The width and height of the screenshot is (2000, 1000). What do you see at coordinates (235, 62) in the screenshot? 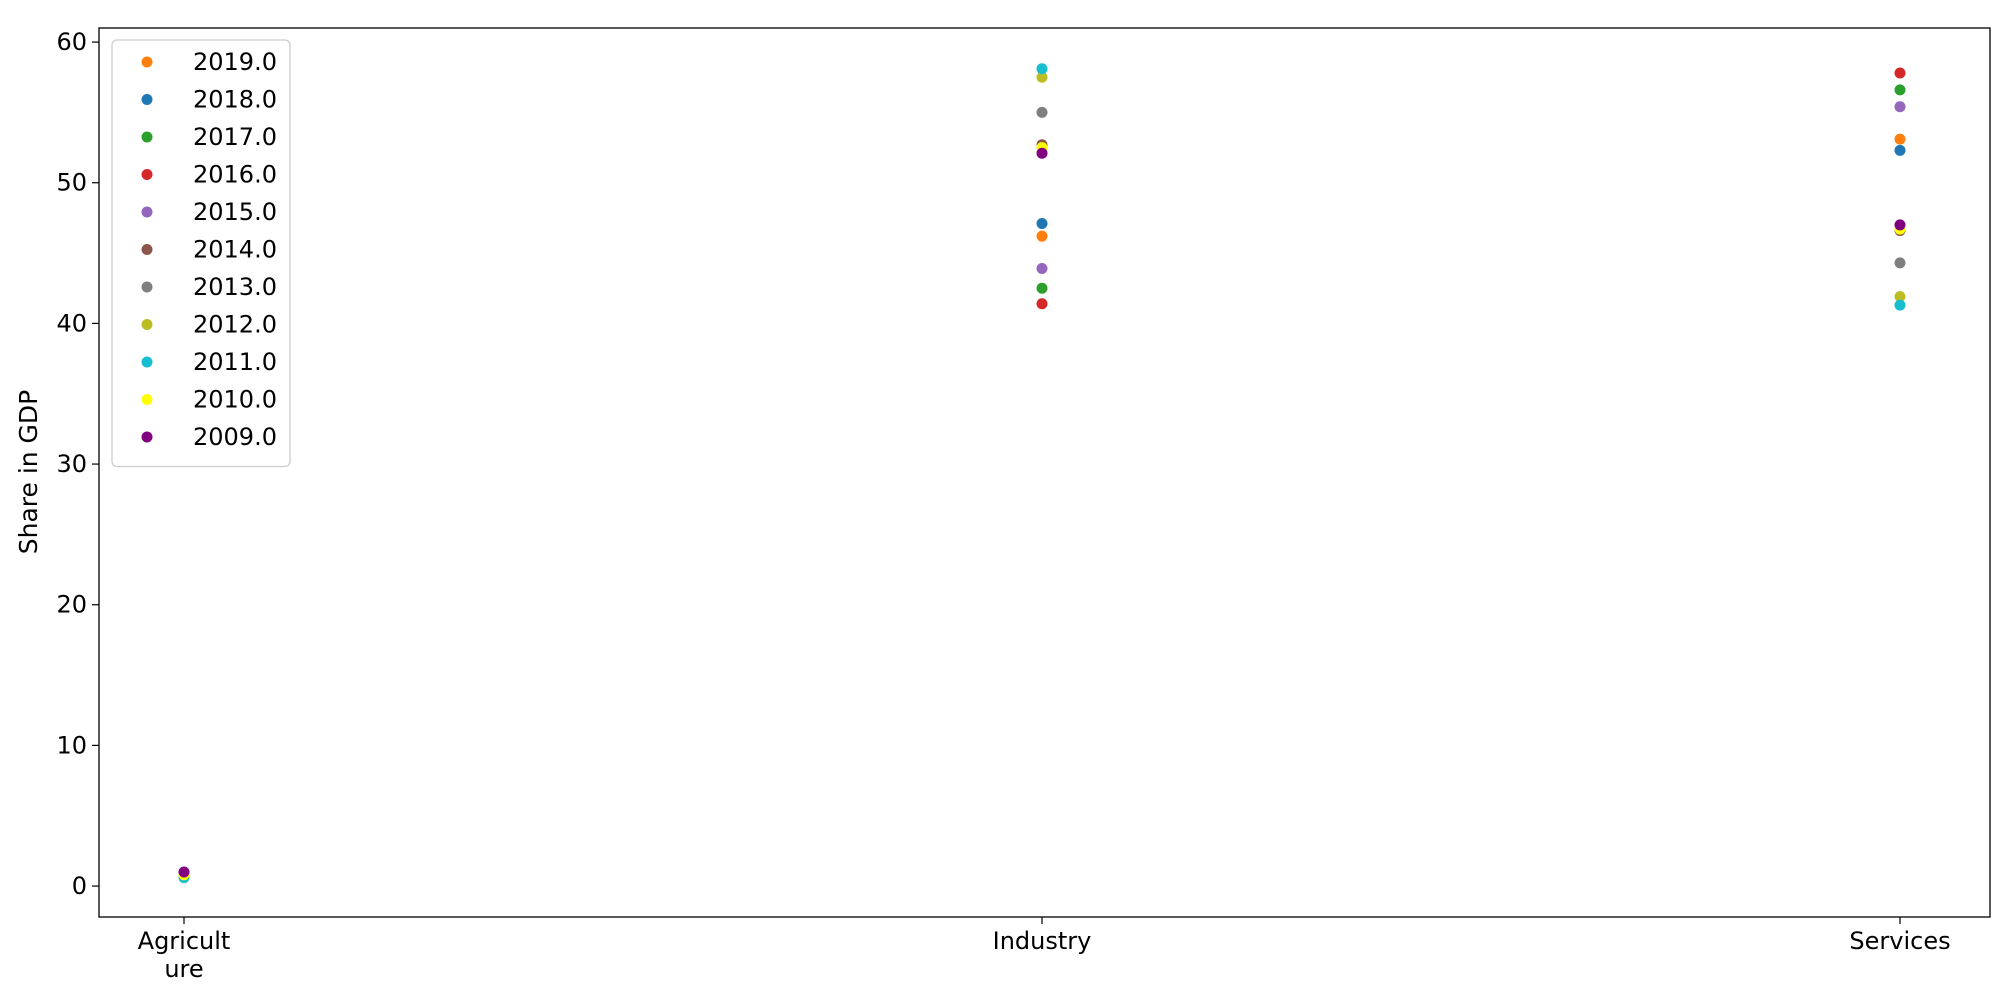
I see `legend-label: 2019.0` at bounding box center [235, 62].